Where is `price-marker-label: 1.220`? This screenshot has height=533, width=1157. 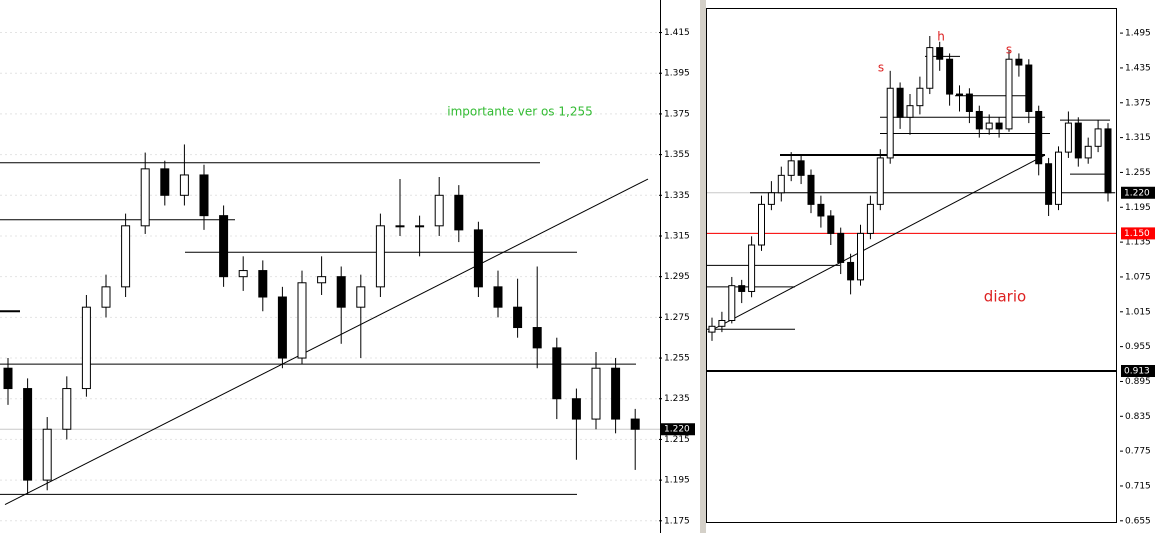
price-marker-label: 1.220 is located at coordinates (1137, 193).